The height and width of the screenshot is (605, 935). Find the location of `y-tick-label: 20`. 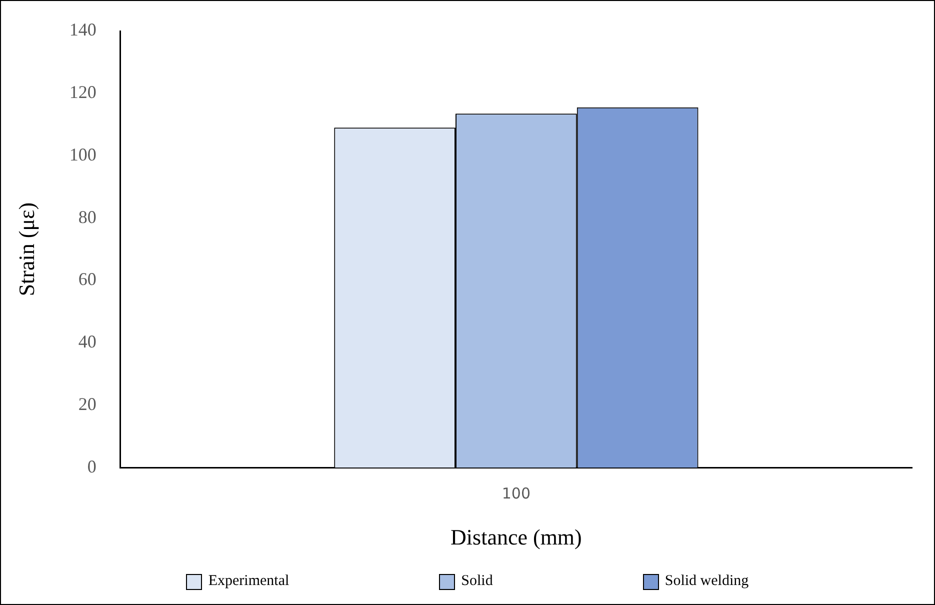

y-tick-label: 20 is located at coordinates (87, 404).